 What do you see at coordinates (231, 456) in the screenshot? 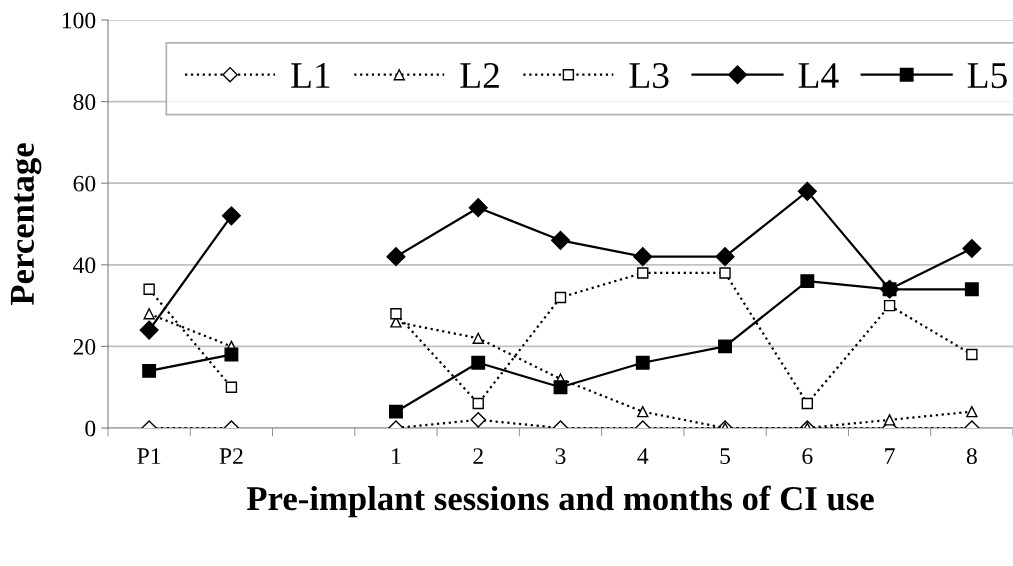
I see `x-tick-label: P2` at bounding box center [231, 456].